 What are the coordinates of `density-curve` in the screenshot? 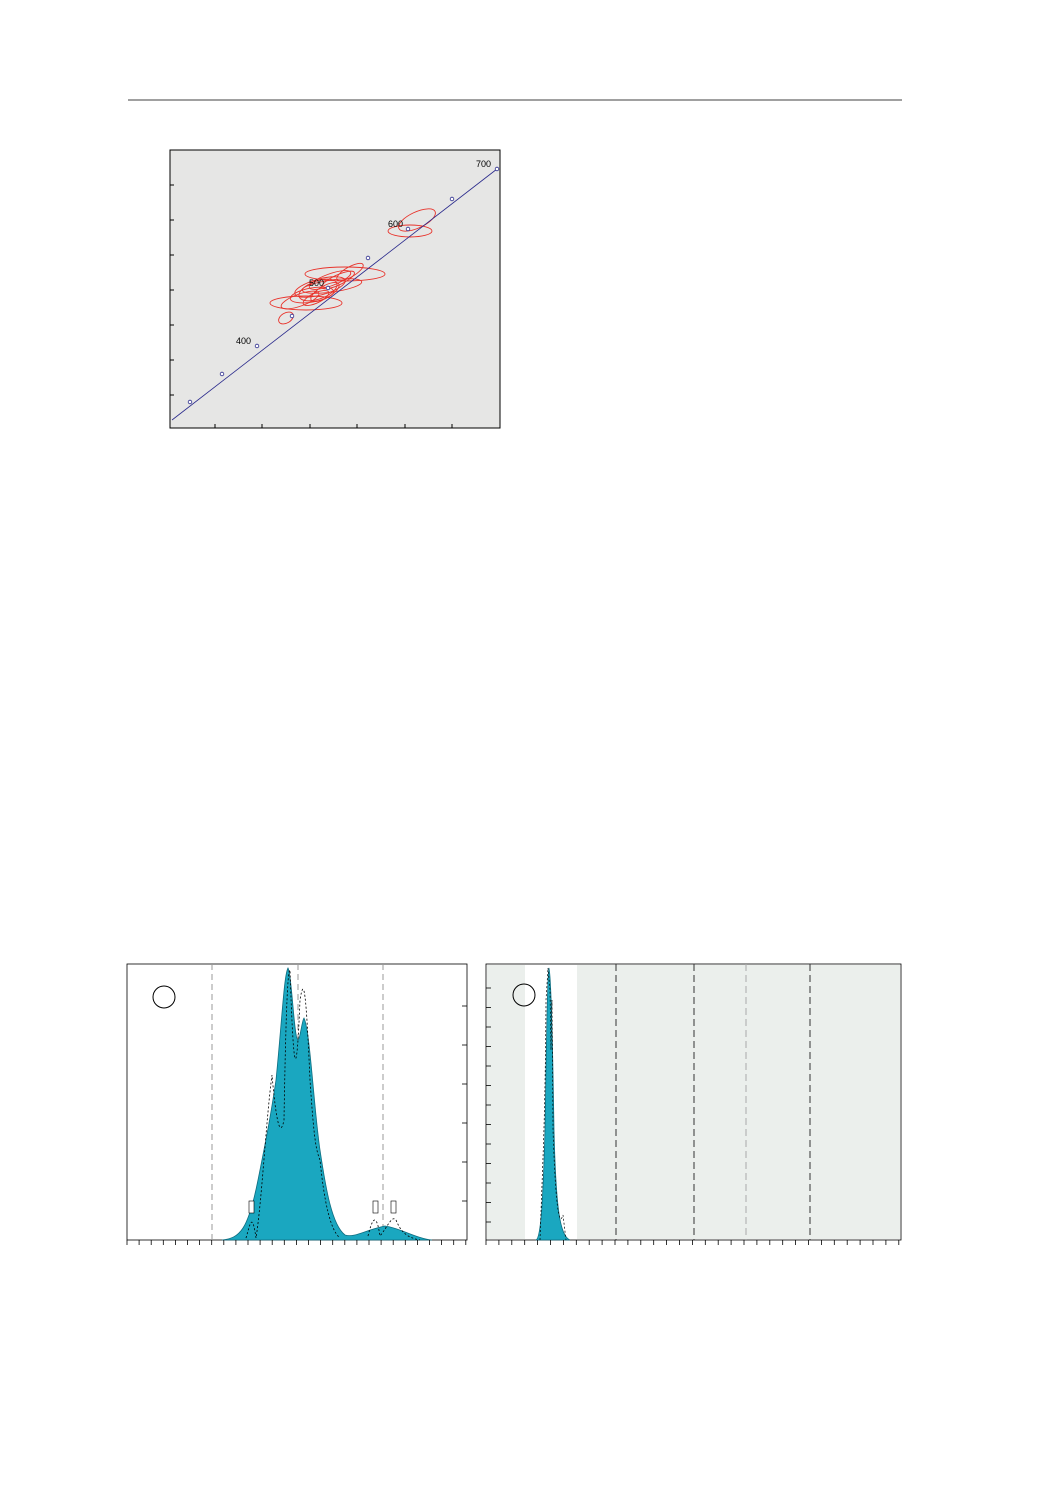 It's located at (327, 1104).